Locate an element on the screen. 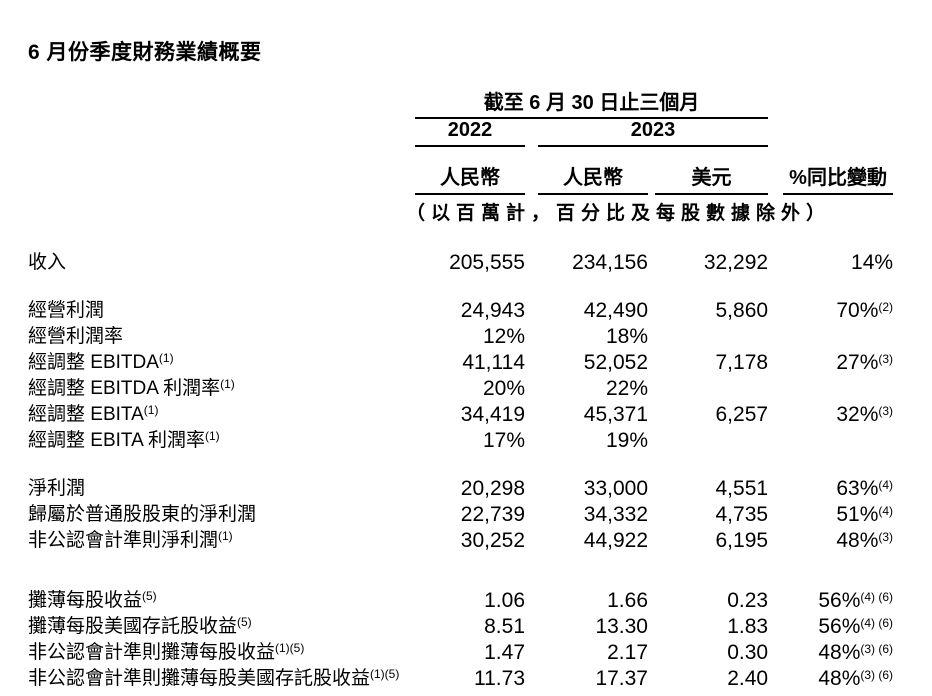 The width and height of the screenshot is (932, 696). value-2022-rmb: 1.06 is located at coordinates (504, 600).